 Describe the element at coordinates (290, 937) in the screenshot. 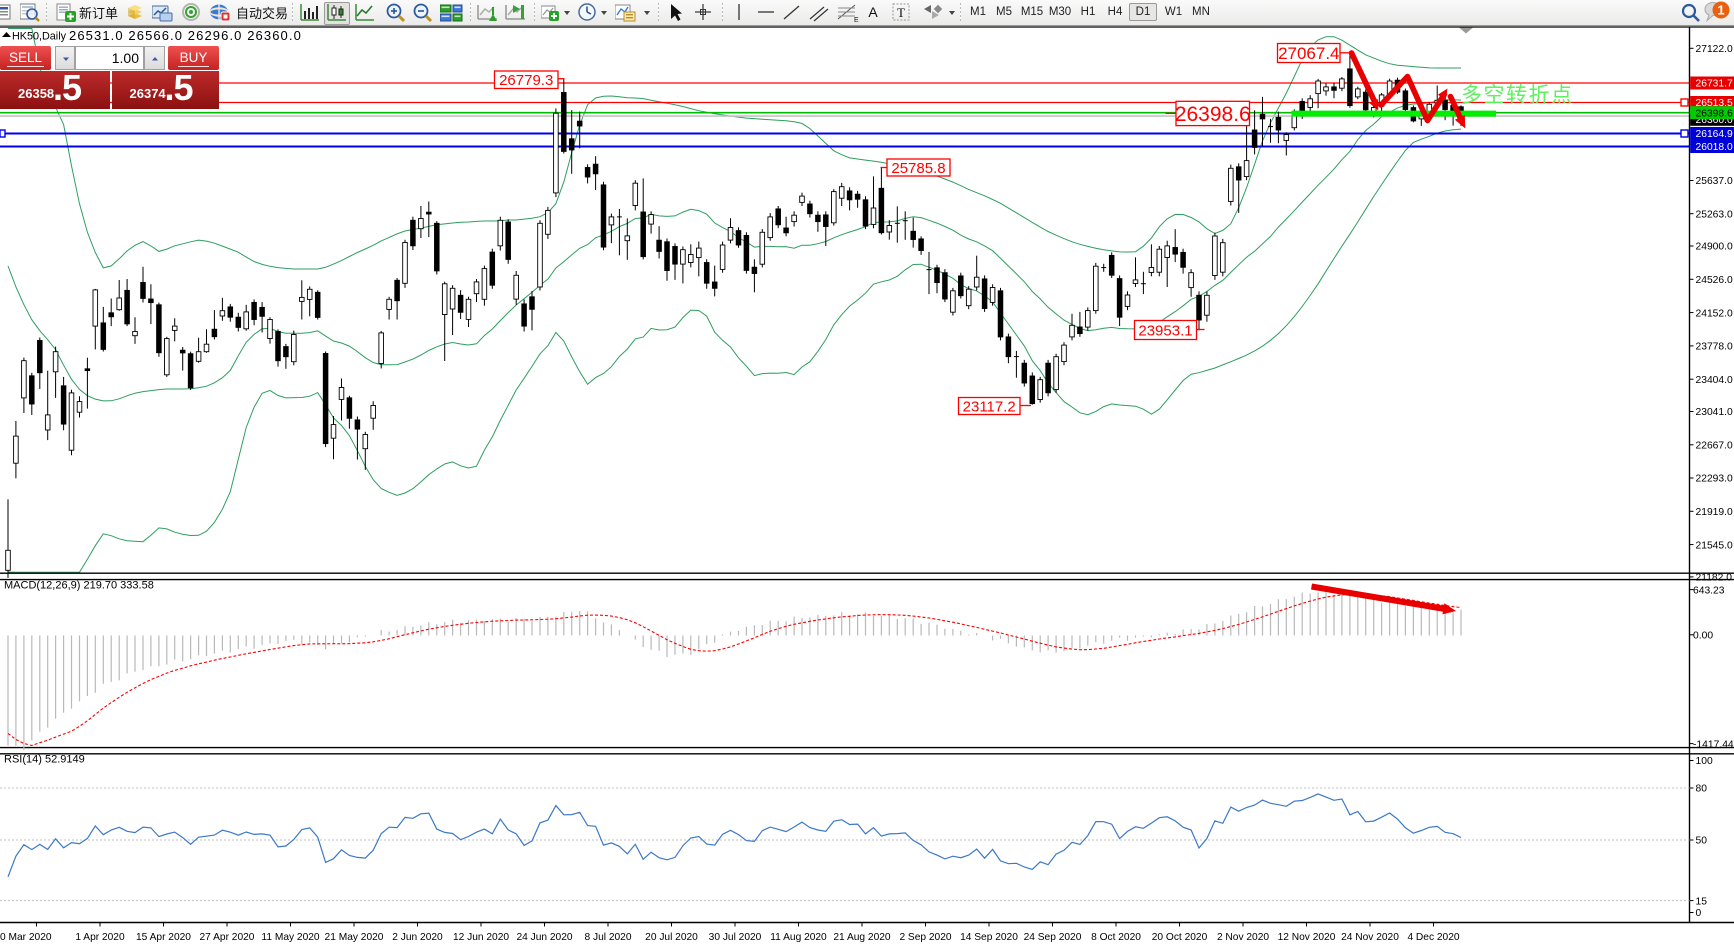

I see `svg-text: 11 May 2020` at that location.